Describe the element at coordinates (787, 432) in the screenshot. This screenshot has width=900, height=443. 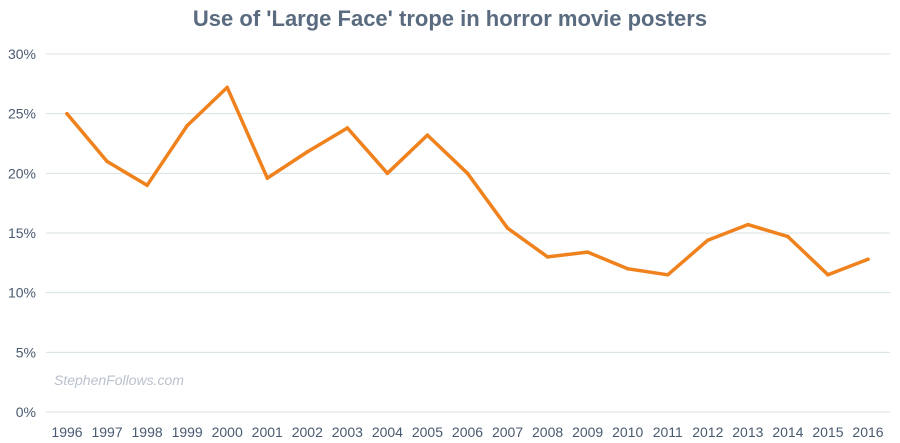
I see `x-tick-label: 2014` at that location.